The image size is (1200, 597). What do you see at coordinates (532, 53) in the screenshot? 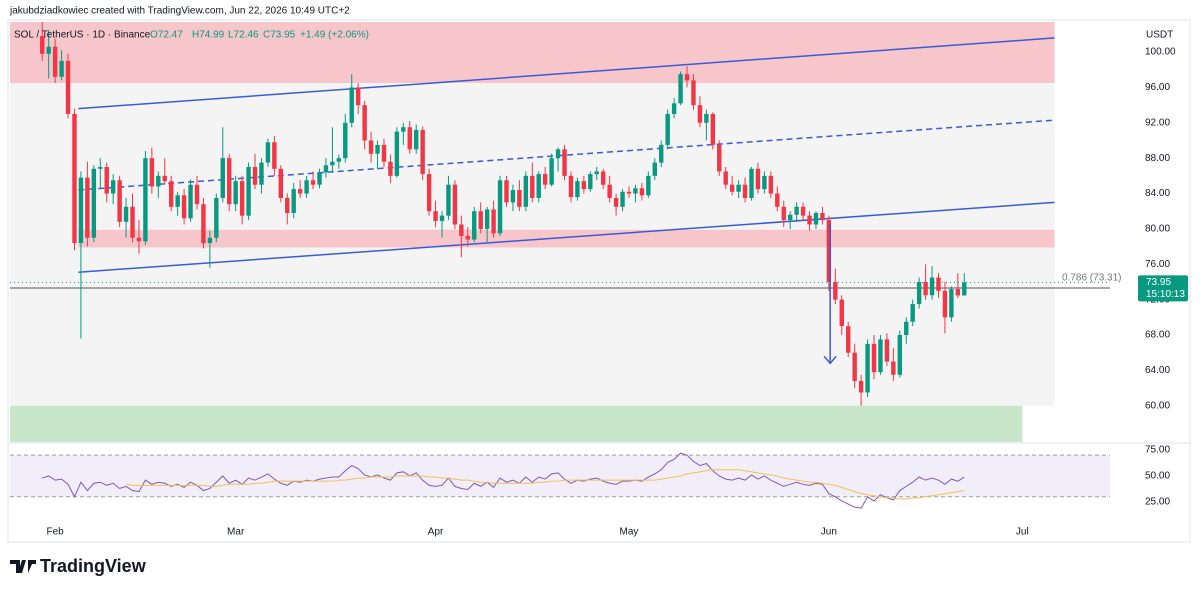
I see `zone` at bounding box center [532, 53].